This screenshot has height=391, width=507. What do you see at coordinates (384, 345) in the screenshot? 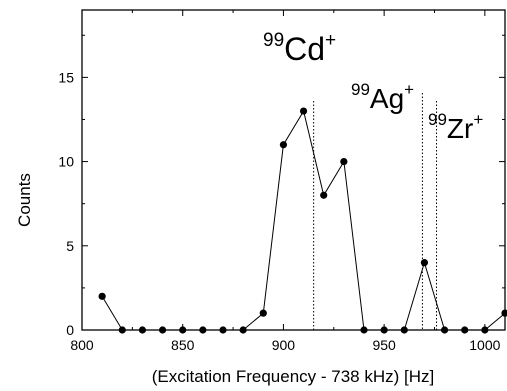
I see `x-tick-label: 950` at bounding box center [384, 345].